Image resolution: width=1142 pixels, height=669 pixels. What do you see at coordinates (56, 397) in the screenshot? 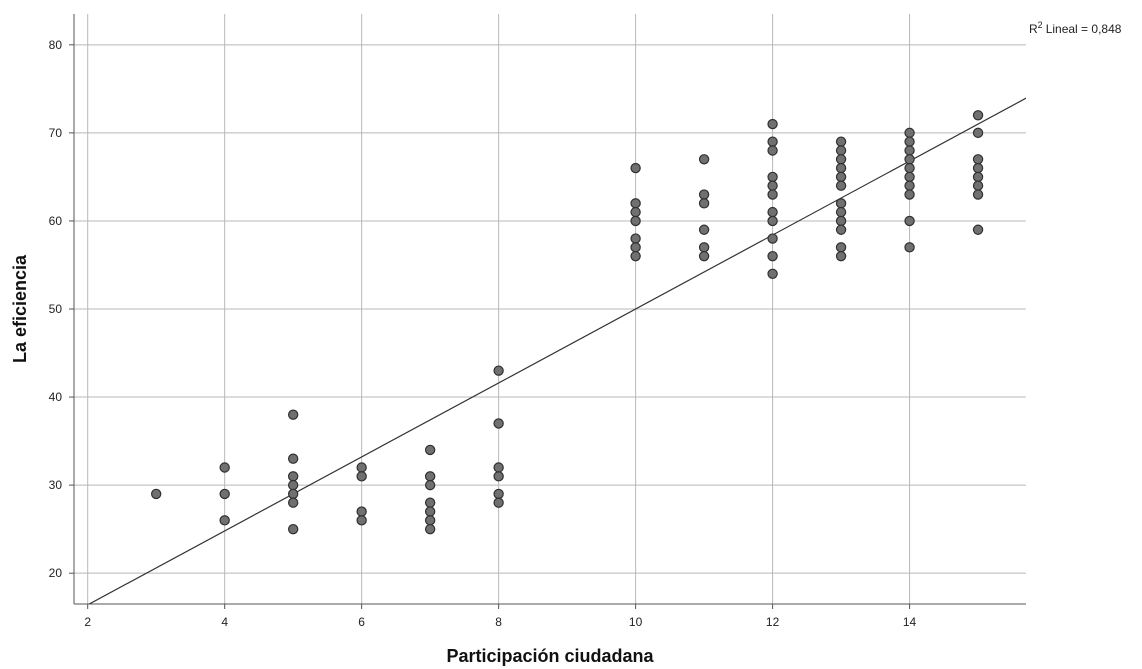
I see `y-tick-label: 40` at bounding box center [56, 397].